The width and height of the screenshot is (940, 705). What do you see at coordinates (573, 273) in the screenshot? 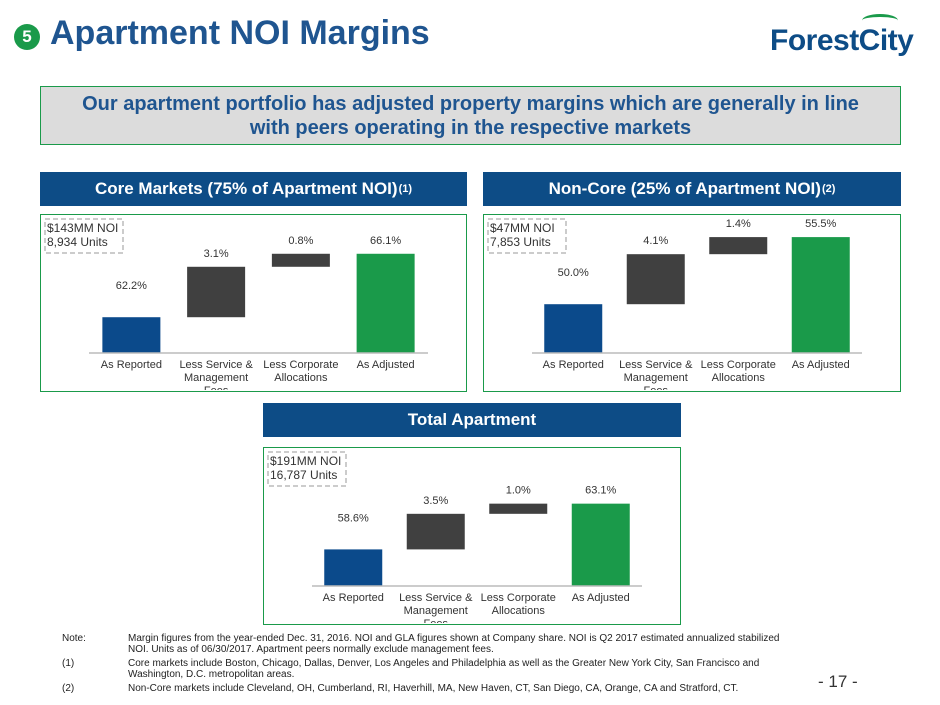
I see `value-label: 50.0%` at bounding box center [573, 273].